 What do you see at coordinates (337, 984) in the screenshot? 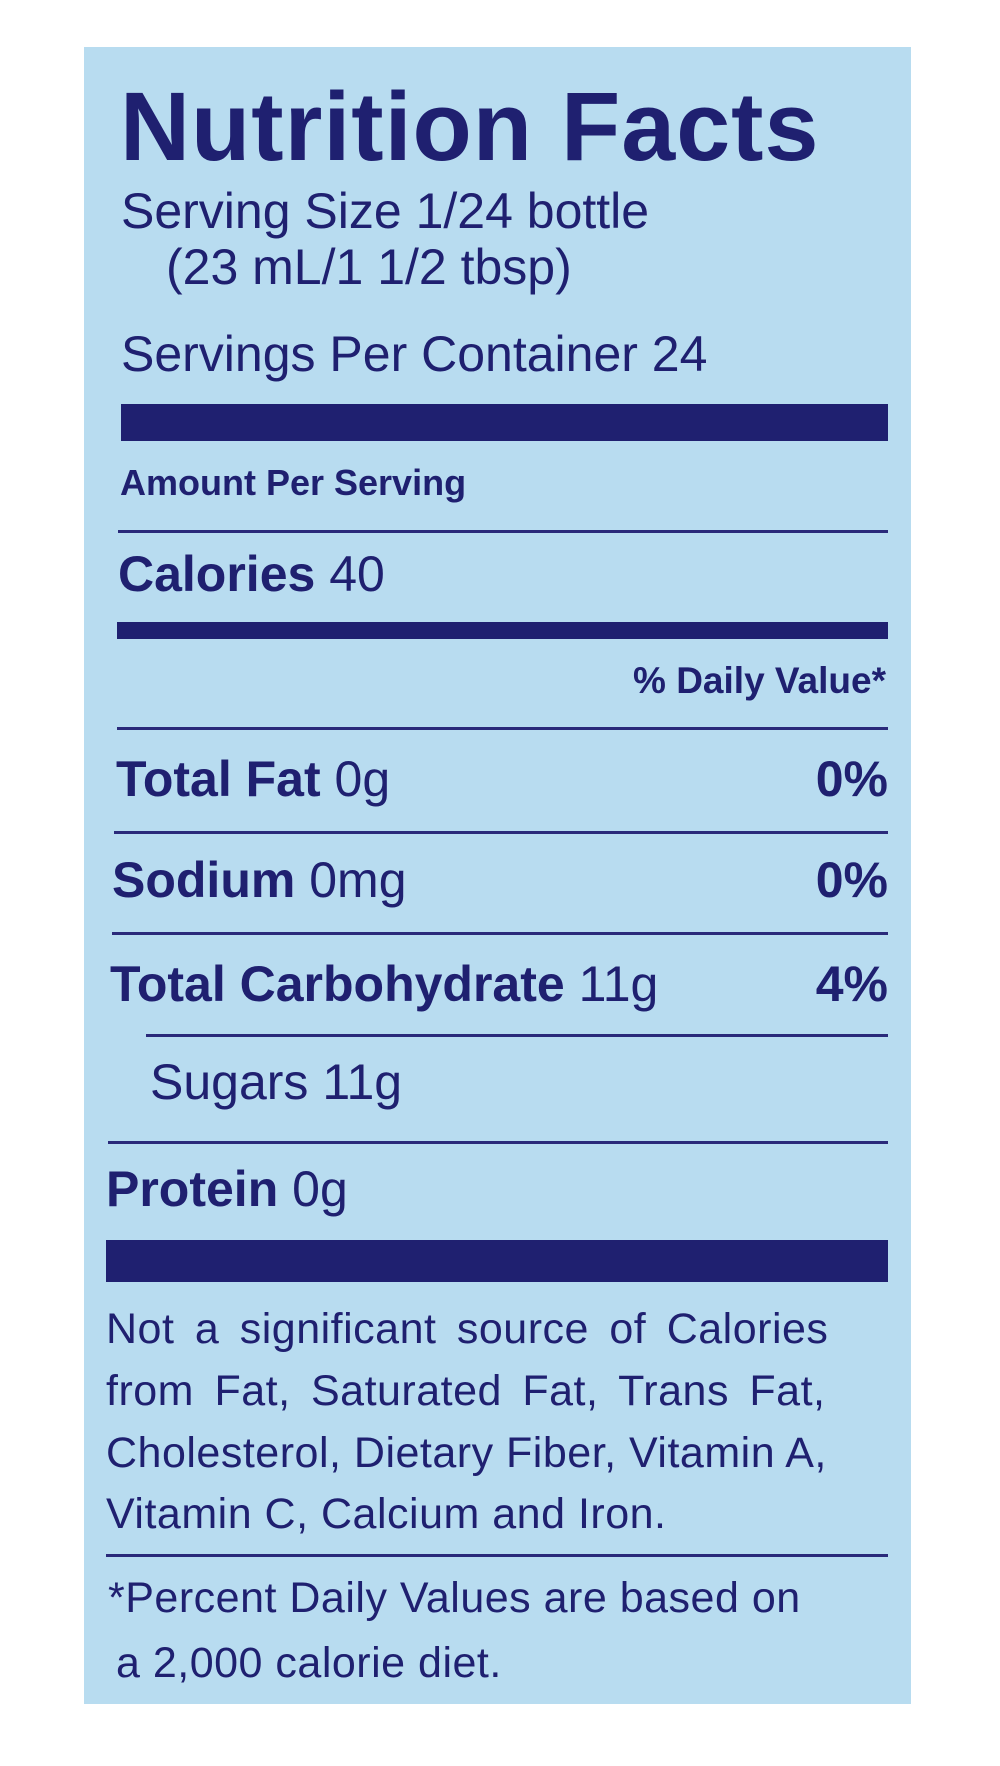
I see `nutrient-label: Total Carbohydrate` at bounding box center [337, 984].